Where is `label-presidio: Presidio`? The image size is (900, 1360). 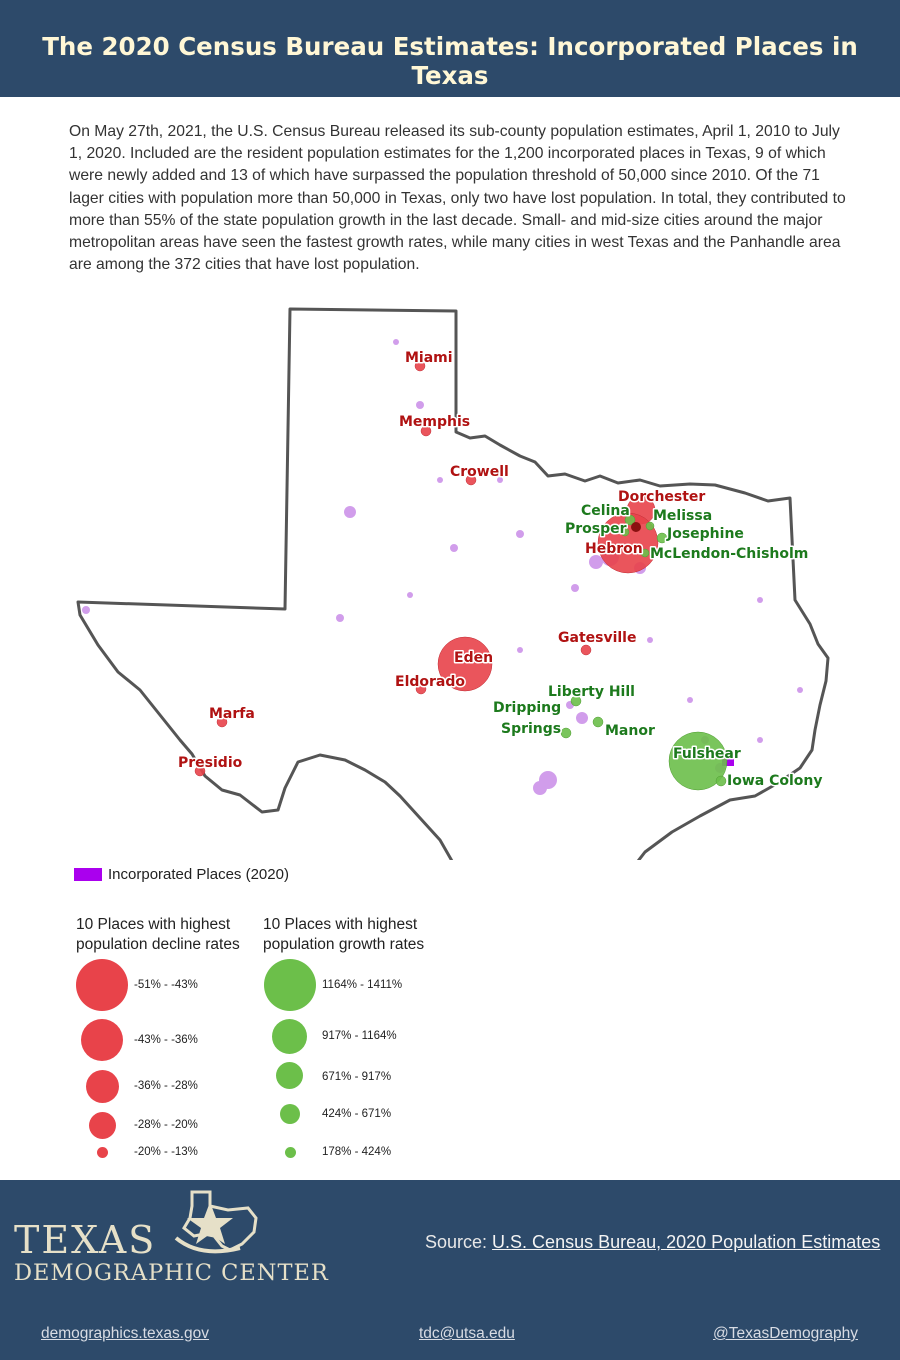 label-presidio: Presidio is located at coordinates (210, 763).